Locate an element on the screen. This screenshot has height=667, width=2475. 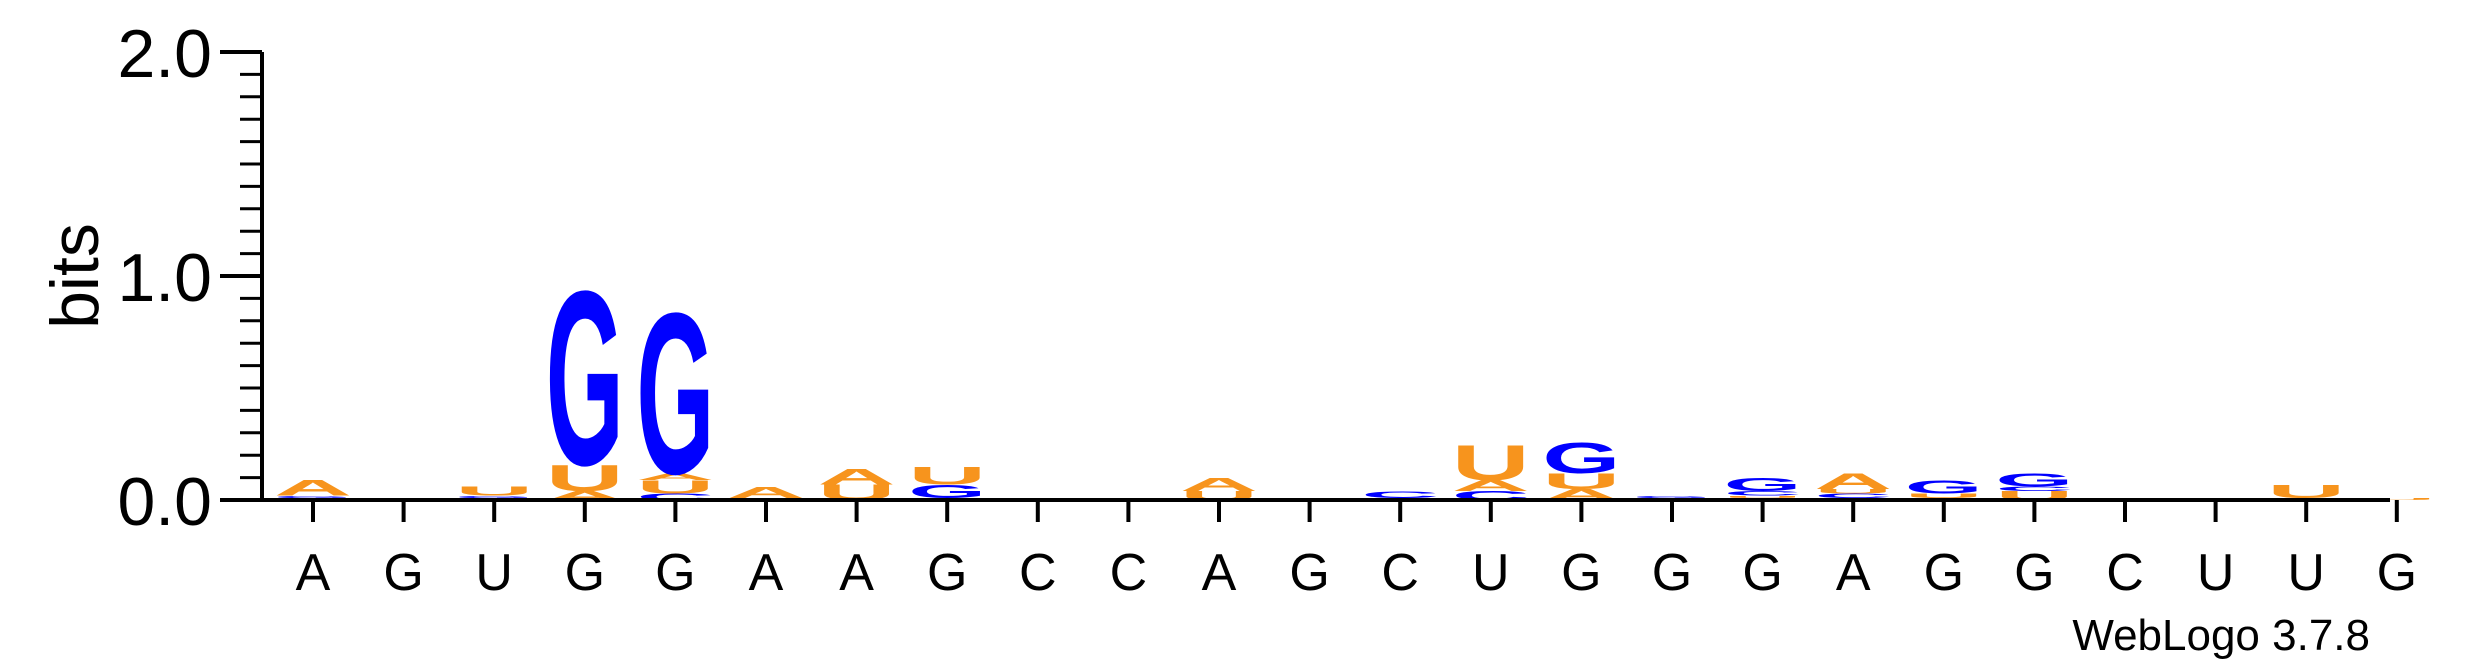
y-ticks: 0.0 1.0 2.0 is located at coordinates (189, 278).